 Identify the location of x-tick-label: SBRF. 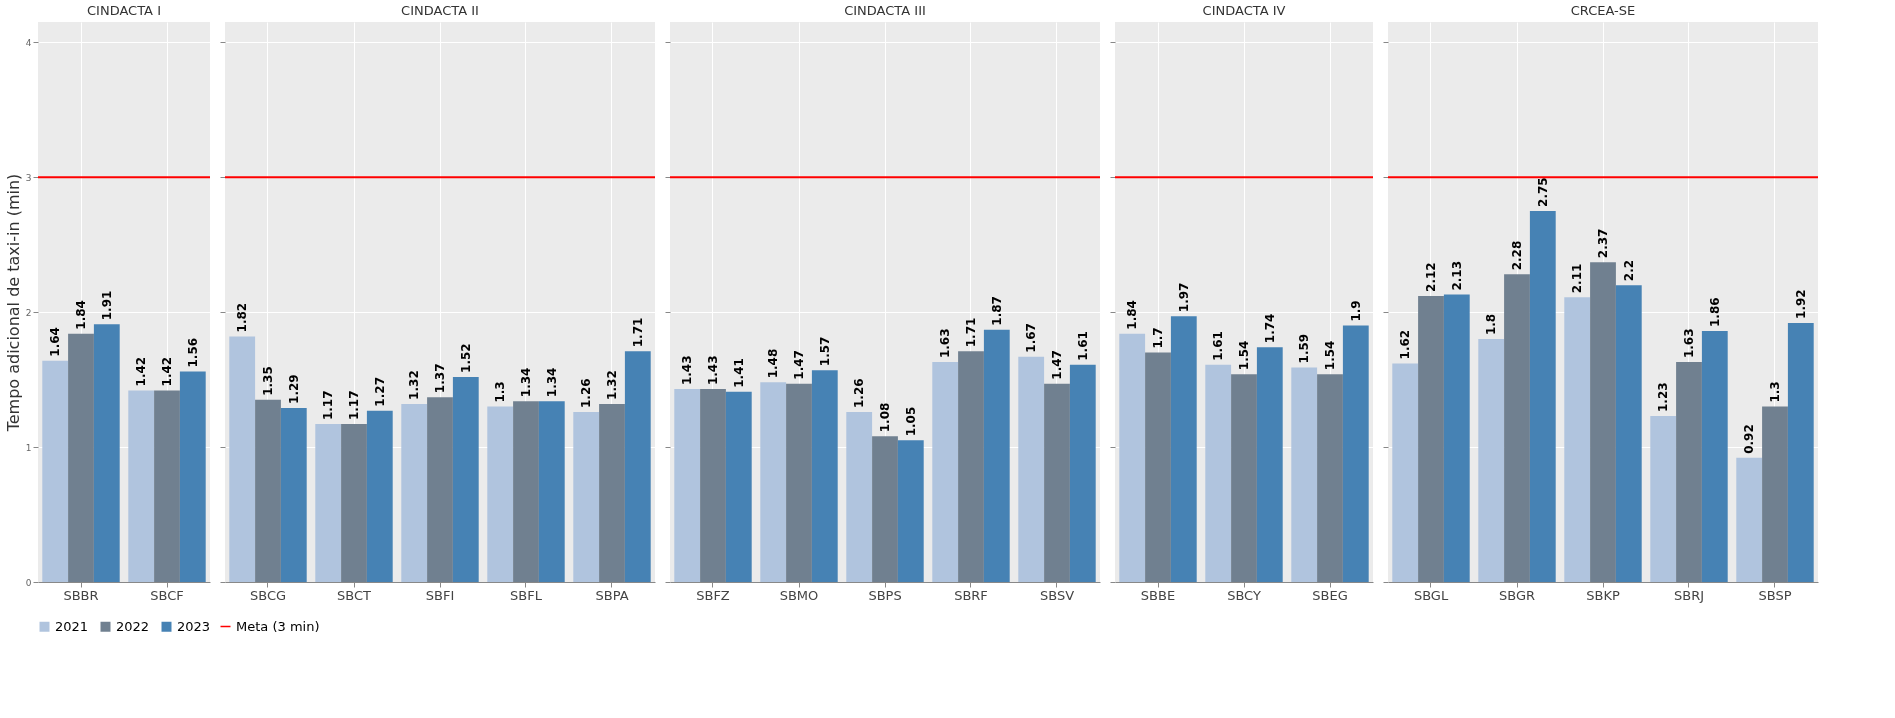
(971, 595).